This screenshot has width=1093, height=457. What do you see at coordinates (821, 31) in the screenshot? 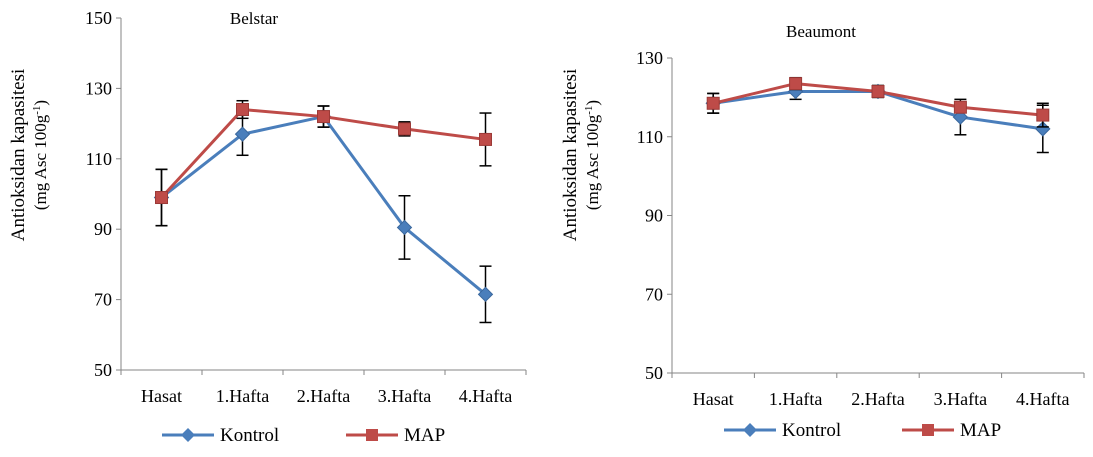
I see `chart-title: Beaumont` at bounding box center [821, 31].